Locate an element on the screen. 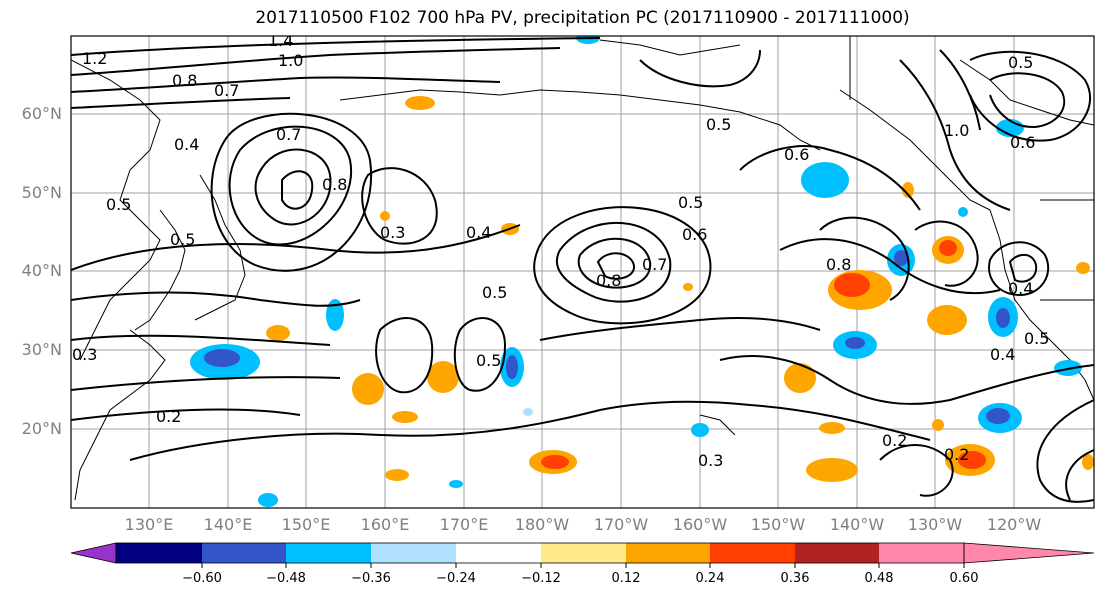  colorbar-tick-label: −0.36 is located at coordinates (371, 578).